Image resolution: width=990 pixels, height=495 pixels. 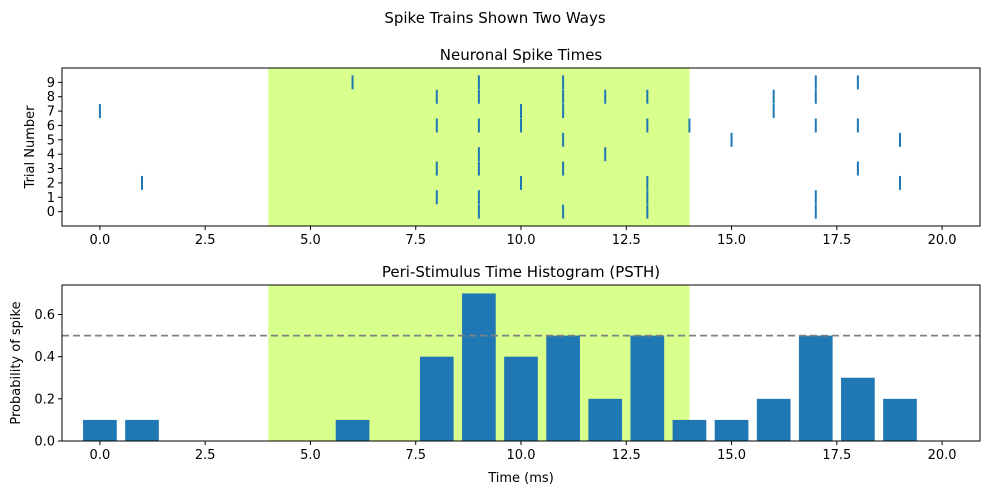 I want to click on raster-x-tick-label: 15.0, so click(x=731, y=240).